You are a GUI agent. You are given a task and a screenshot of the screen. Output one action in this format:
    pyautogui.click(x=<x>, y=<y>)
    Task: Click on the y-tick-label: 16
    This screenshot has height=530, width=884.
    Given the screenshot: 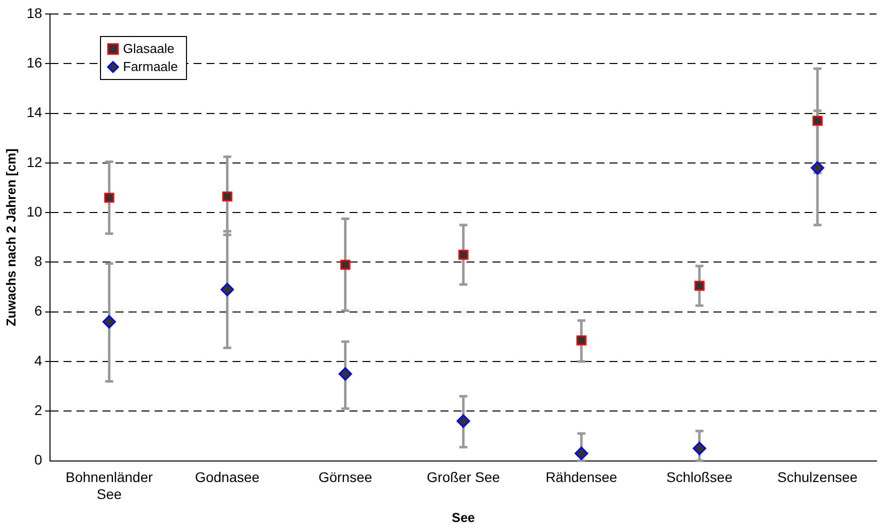 What is the action you would take?
    pyautogui.click(x=34, y=62)
    